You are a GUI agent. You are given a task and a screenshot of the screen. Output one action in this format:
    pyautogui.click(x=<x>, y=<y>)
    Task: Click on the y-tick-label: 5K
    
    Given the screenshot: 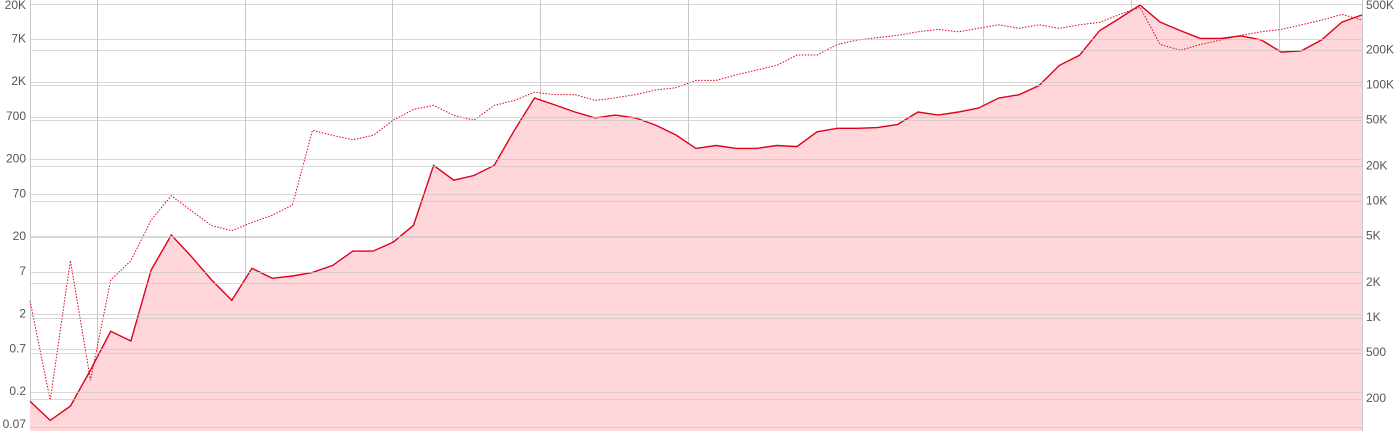 What is the action you would take?
    pyautogui.click(x=1373, y=236)
    